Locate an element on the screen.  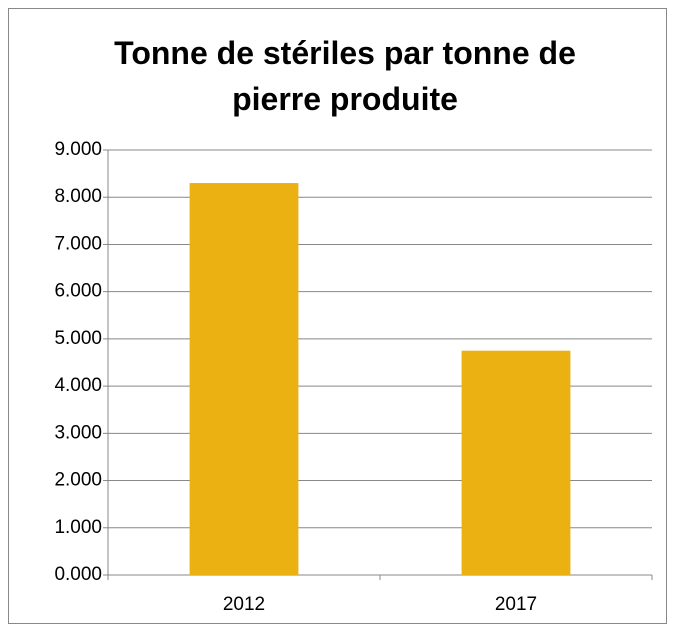
y-tick-label: 2.000 is located at coordinates (78, 480).